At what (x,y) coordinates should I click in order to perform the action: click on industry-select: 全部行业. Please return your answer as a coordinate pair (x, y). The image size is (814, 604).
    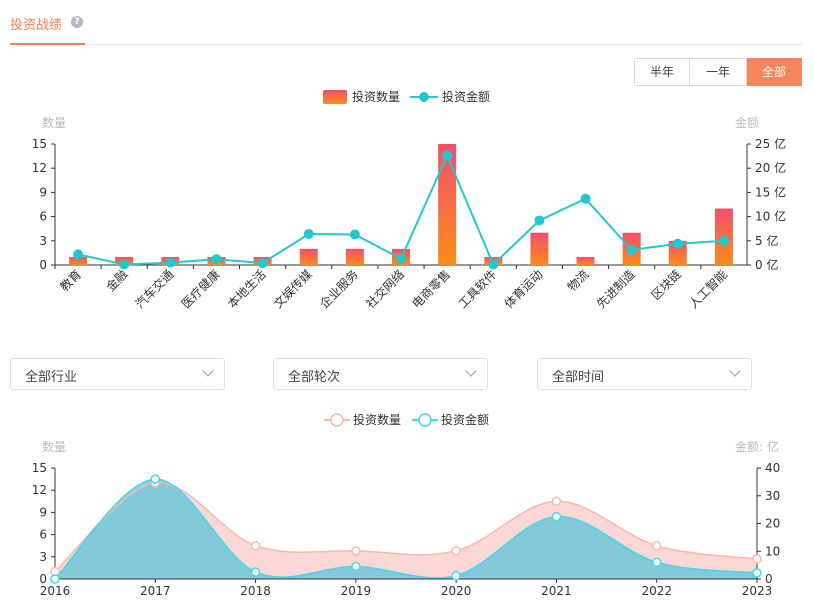
    Looking at the image, I should click on (117, 374).